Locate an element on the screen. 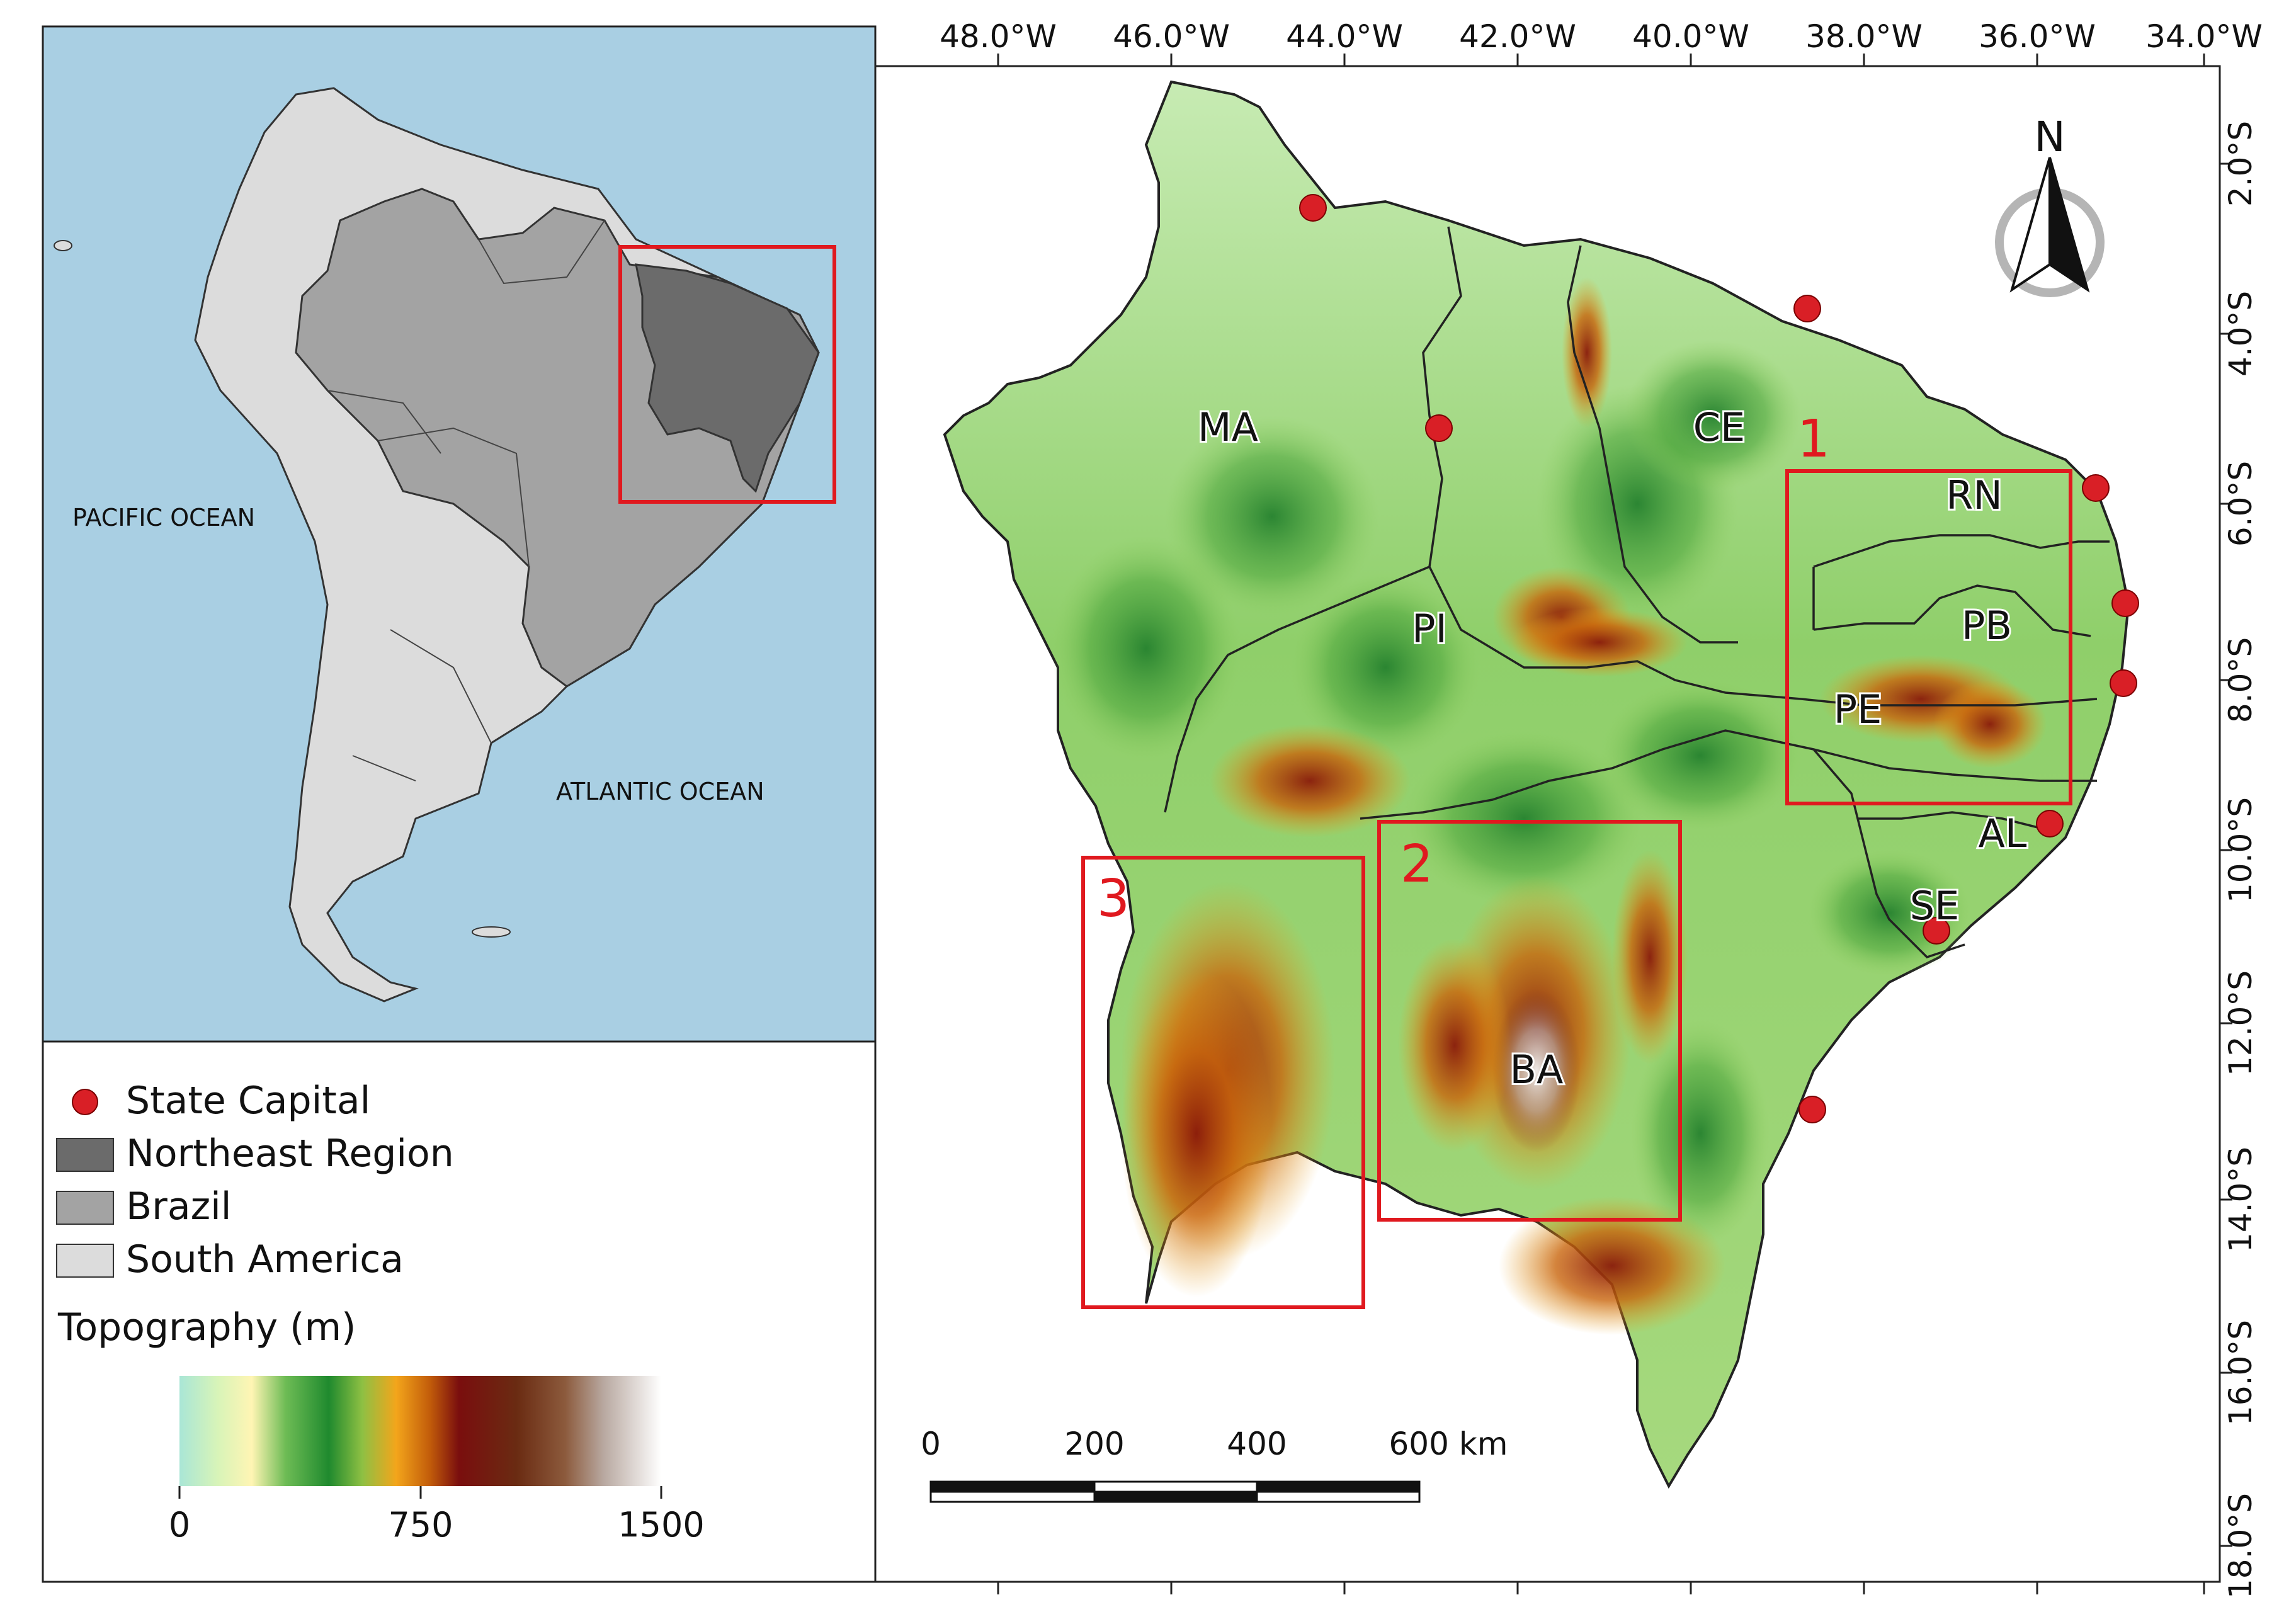 The image size is (2284, 1624). scale-label: 200 is located at coordinates (1094, 1444).